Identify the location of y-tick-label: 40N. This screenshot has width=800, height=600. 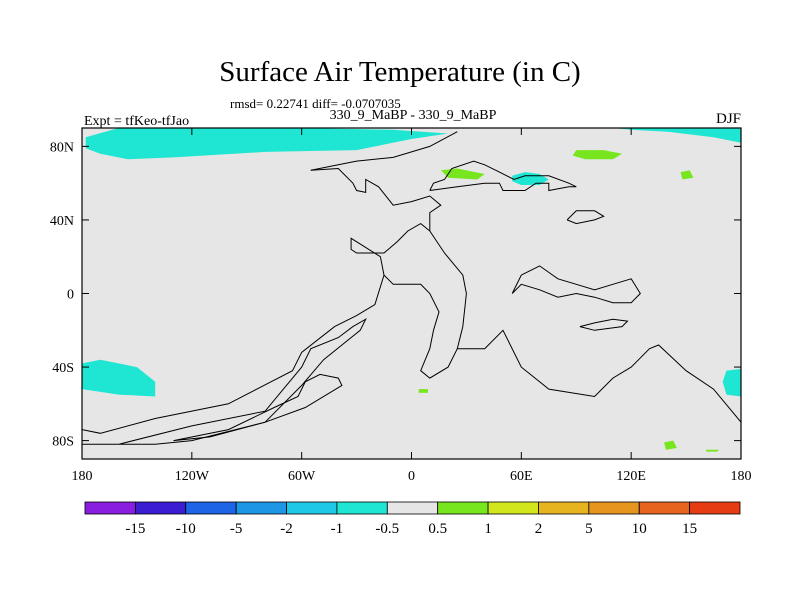
(62, 221).